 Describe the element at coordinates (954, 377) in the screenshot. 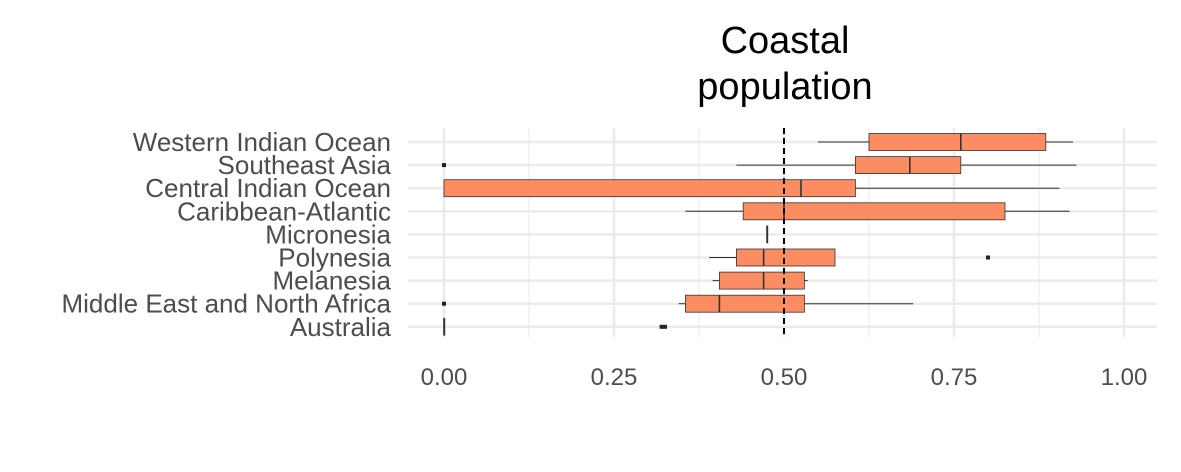

I see `x-tick-label: 0.75` at that location.